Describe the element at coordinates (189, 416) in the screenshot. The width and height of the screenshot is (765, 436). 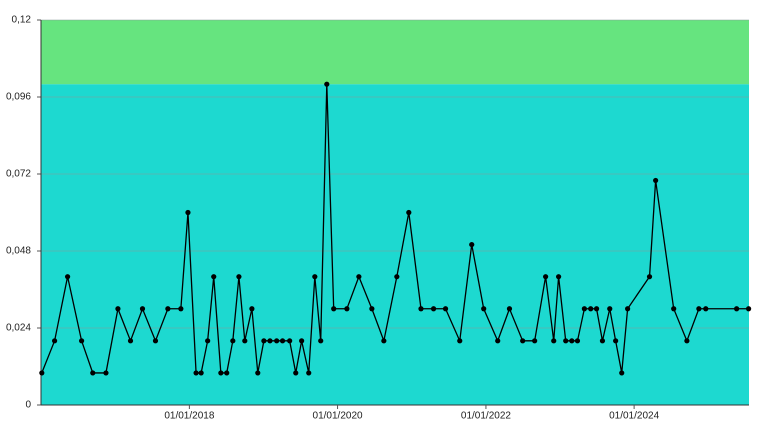
I see `x-tick-label: 01/01/2018` at that location.